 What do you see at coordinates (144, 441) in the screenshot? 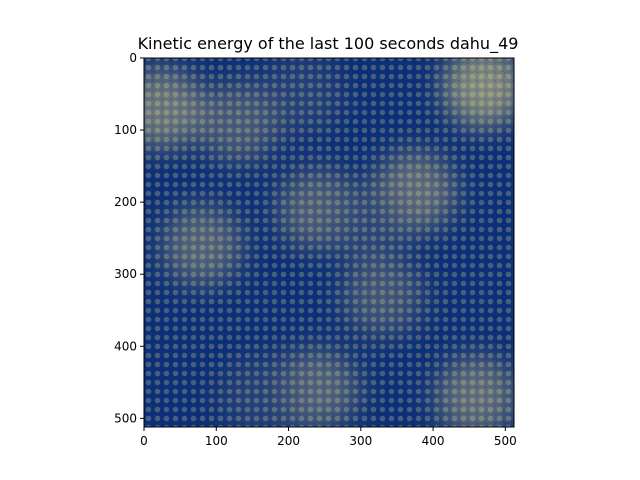
I see `x-tick-label: 0` at bounding box center [144, 441].